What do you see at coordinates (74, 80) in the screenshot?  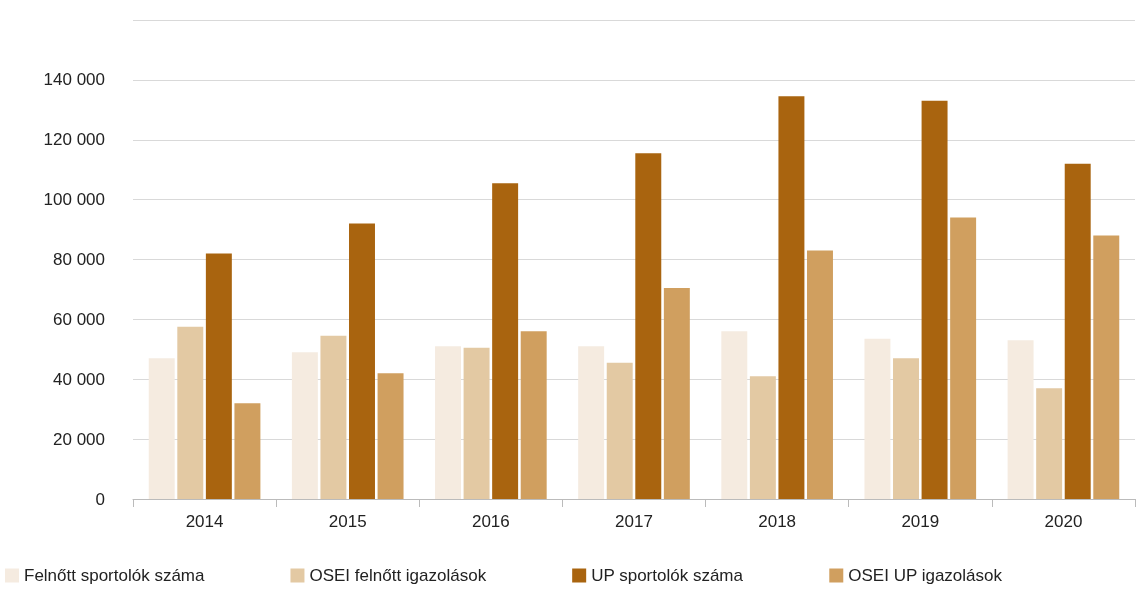 I see `y-tick-label: 140 000` at bounding box center [74, 80].